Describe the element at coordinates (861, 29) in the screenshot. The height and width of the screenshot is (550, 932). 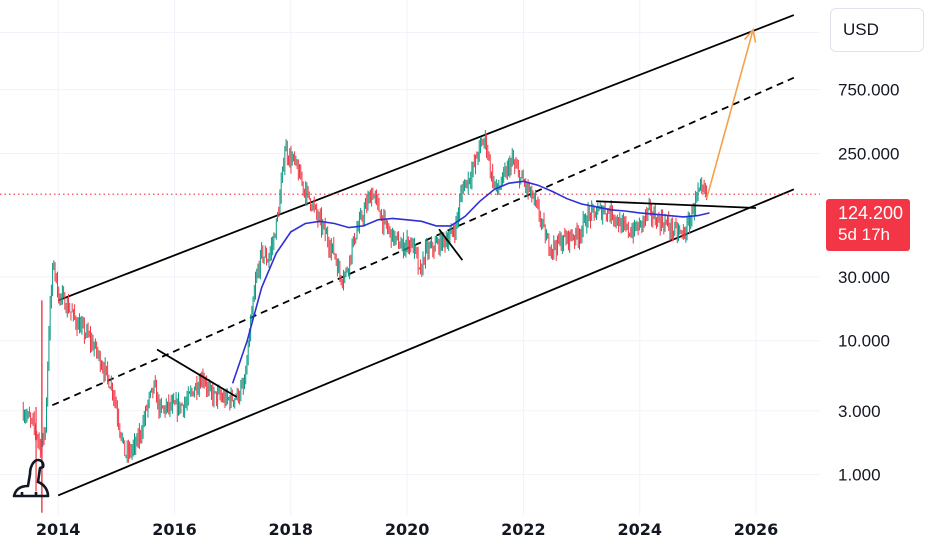
I see `currency-label: USD` at that location.